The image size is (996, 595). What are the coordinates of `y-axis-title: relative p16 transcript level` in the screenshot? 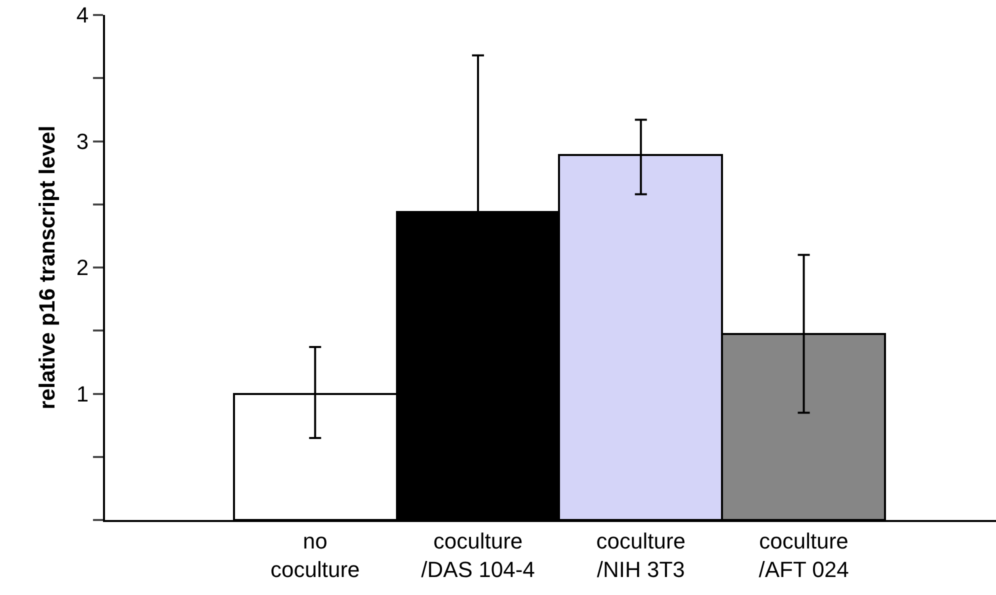 It's located at (47, 268).